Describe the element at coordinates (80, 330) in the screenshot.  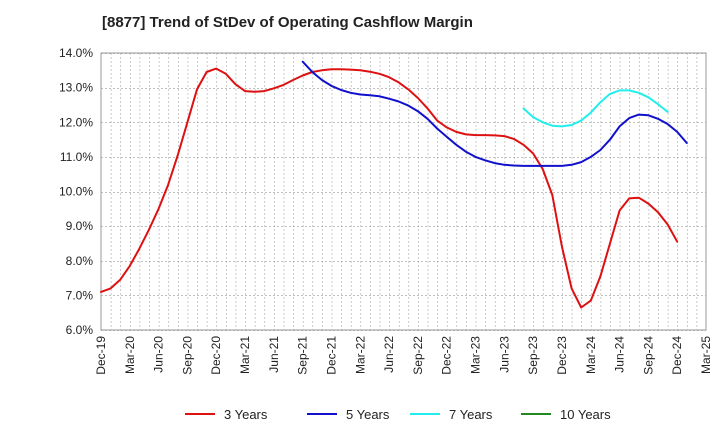
I see `y-tick-label: 6.0%` at that location.